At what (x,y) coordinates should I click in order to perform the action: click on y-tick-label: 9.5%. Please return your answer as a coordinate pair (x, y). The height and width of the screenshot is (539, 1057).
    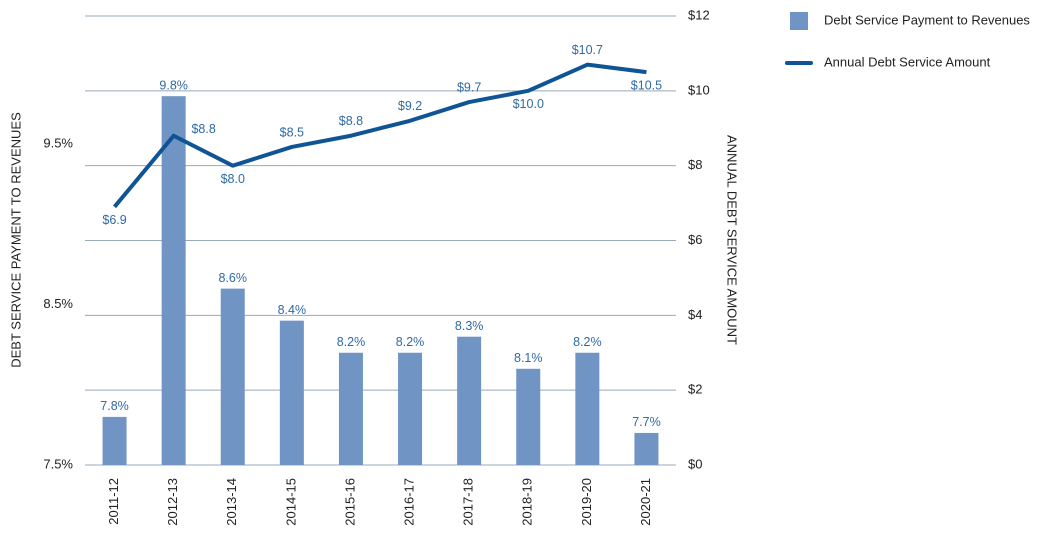
    Looking at the image, I should click on (58, 143).